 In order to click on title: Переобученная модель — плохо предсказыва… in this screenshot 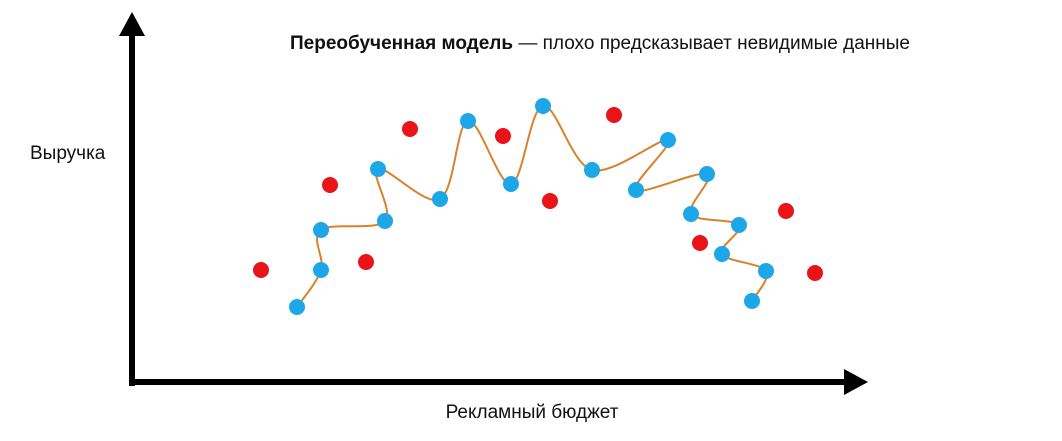, I will do `click(600, 43)`.